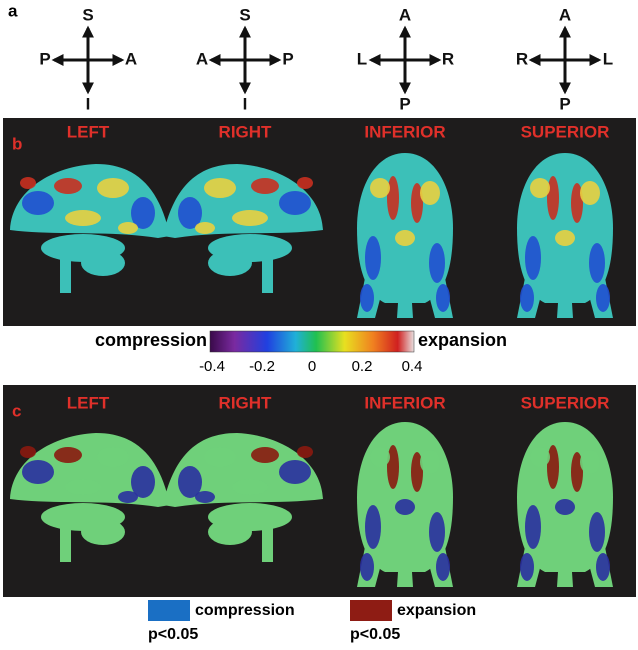 The height and width of the screenshot is (650, 638). I want to click on colorbar-low-label: compression, so click(151, 340).